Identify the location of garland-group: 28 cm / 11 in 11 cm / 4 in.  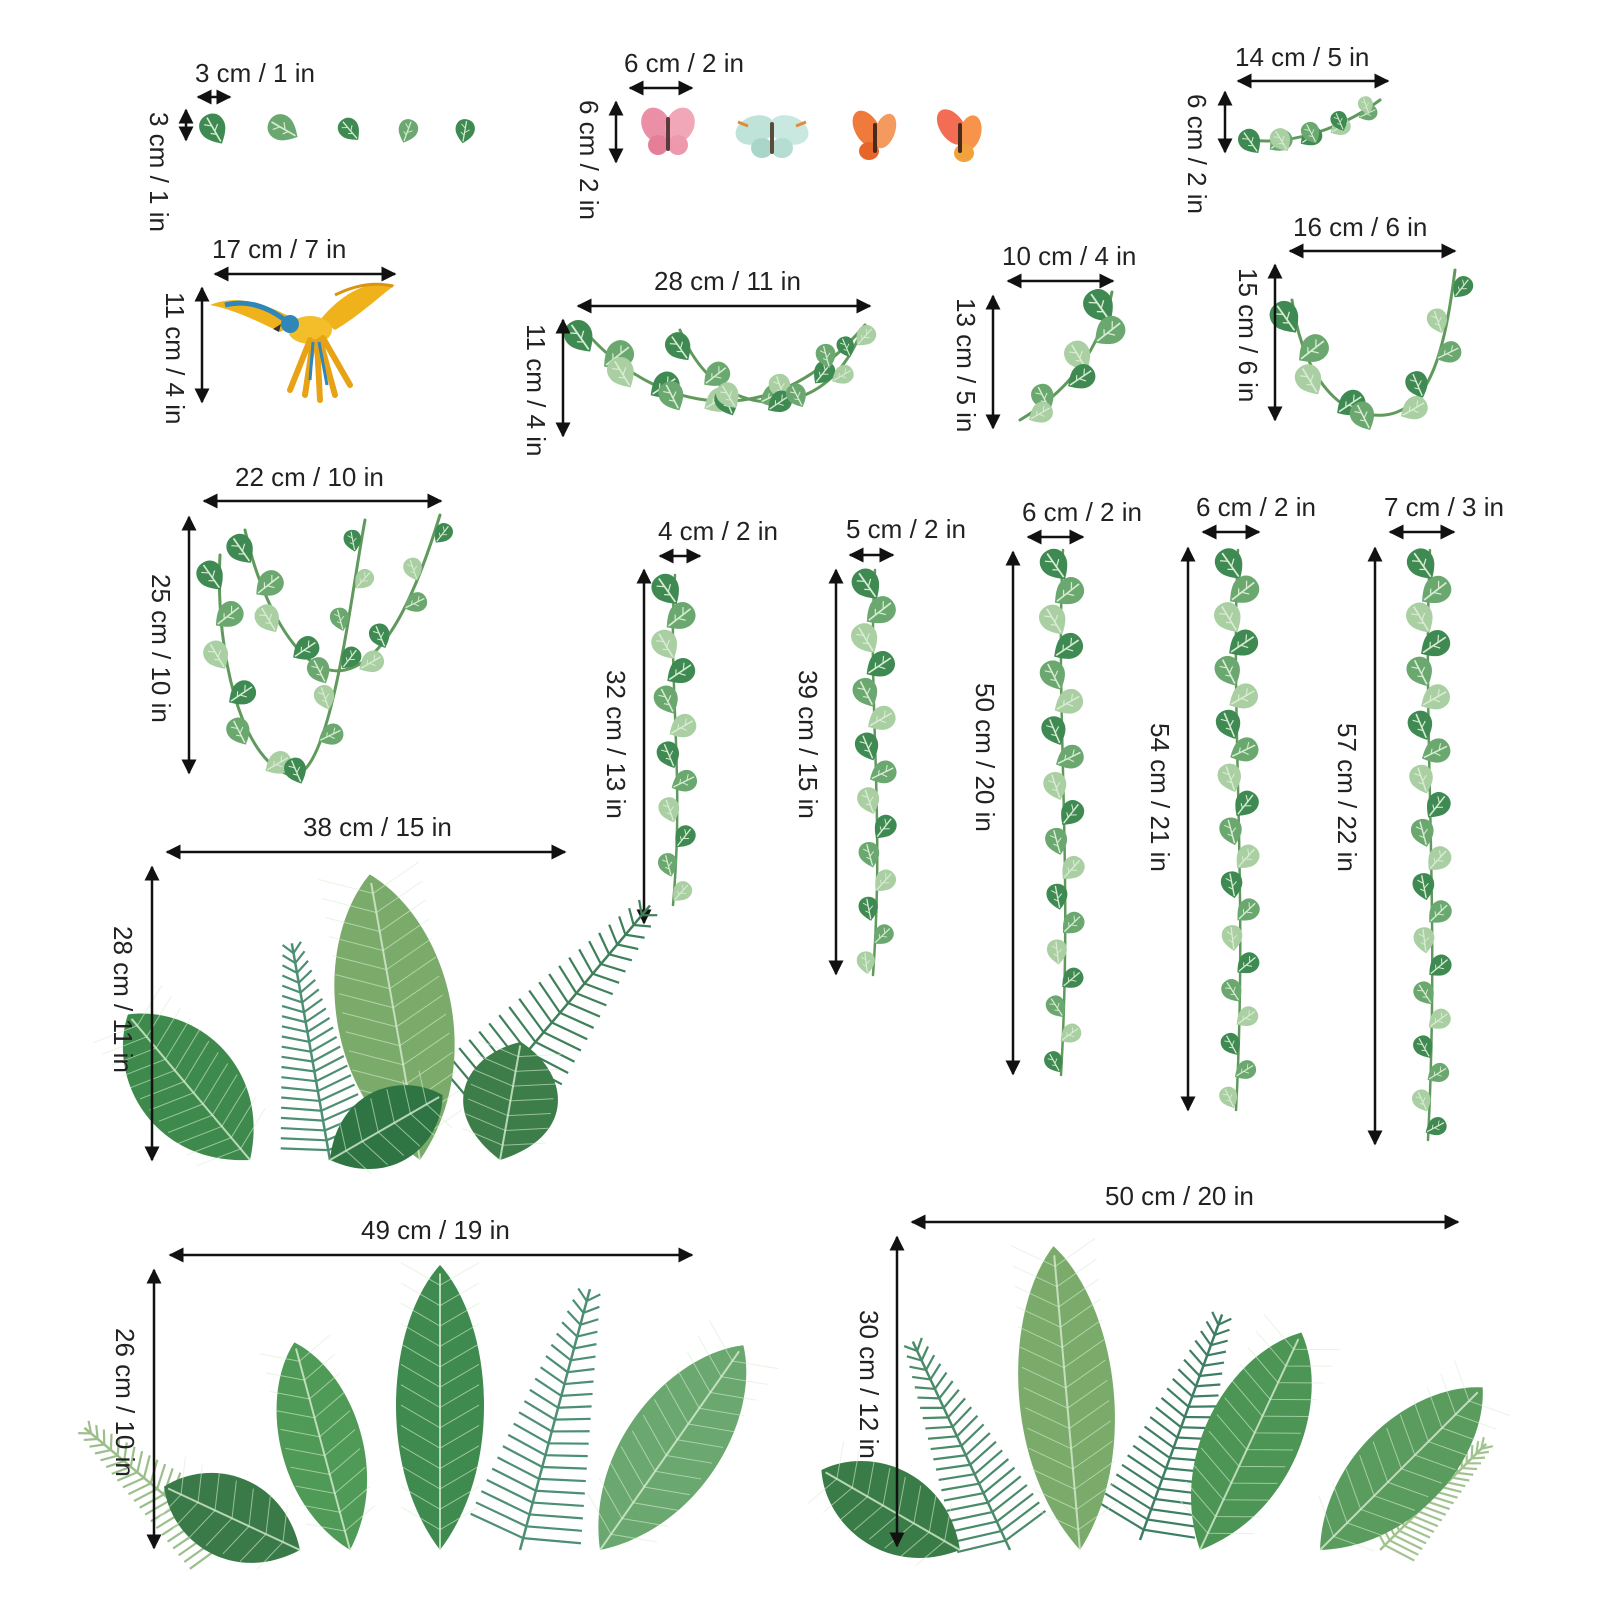
(699, 361).